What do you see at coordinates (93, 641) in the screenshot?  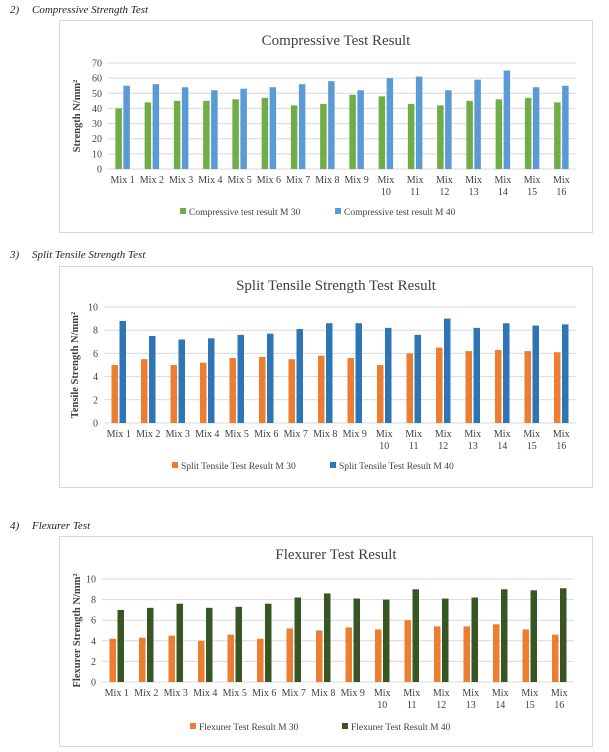 I see `y-tick-label: 4` at bounding box center [93, 641].